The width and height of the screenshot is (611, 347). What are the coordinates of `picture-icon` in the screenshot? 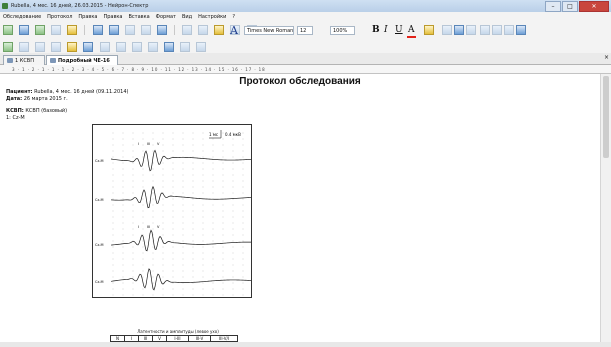 It's located at (161, 30).